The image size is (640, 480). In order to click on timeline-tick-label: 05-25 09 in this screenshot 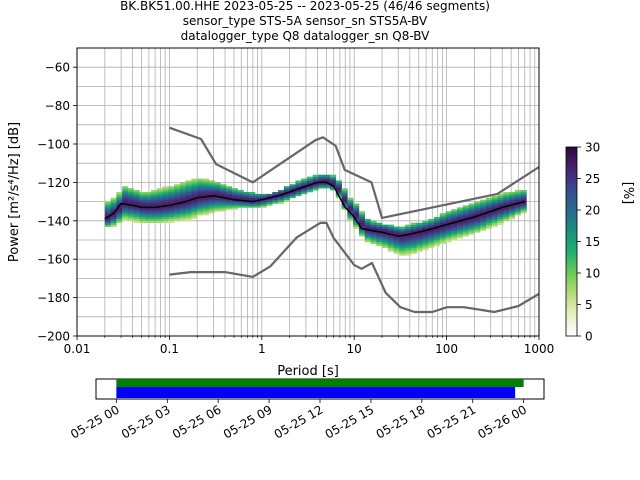, I will do `click(248, 421)`.